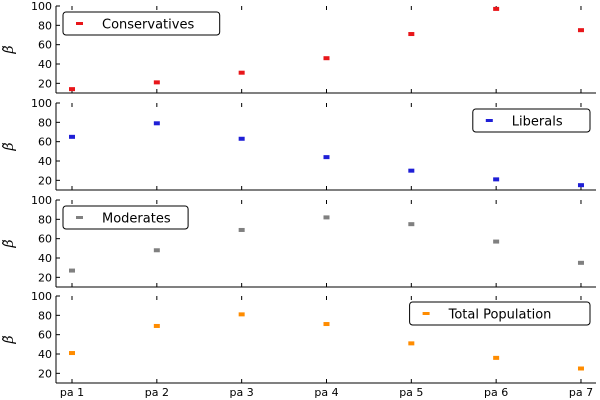 The height and width of the screenshot is (400, 600). Describe the element at coordinates (242, 392) in the screenshot. I see `x-tick-label: pa 3` at that location.